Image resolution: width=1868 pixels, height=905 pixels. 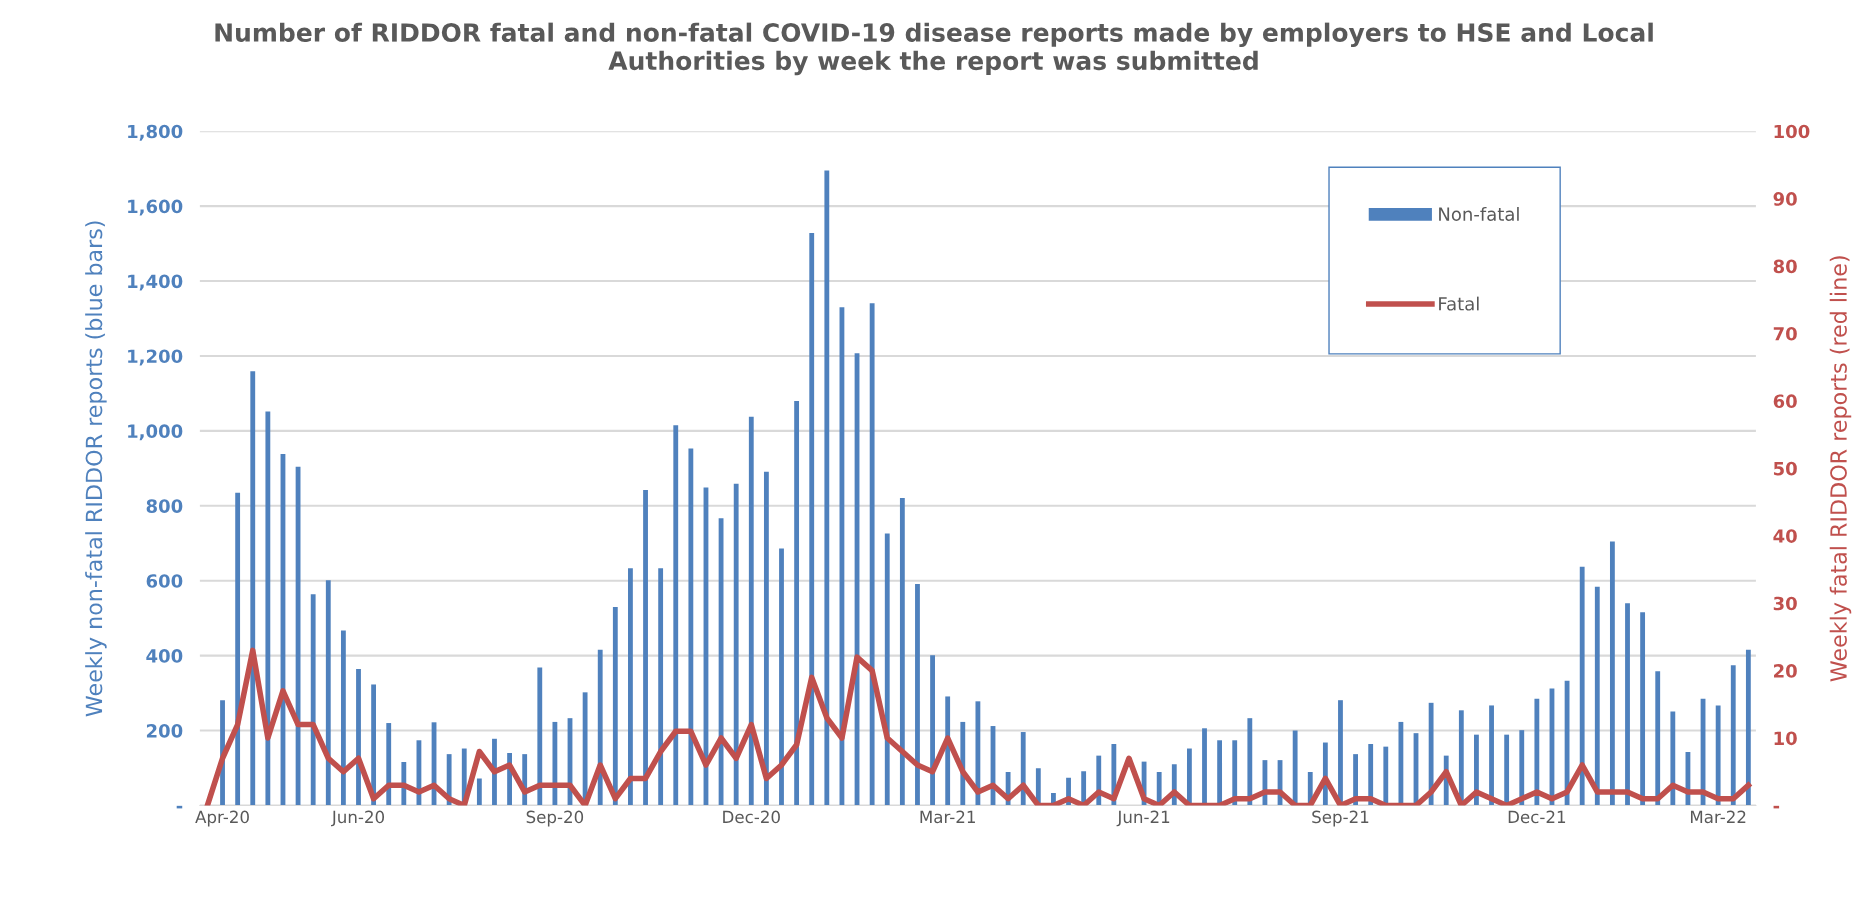 I want to click on x-tick-label: Mar-22, so click(x=1718, y=817).